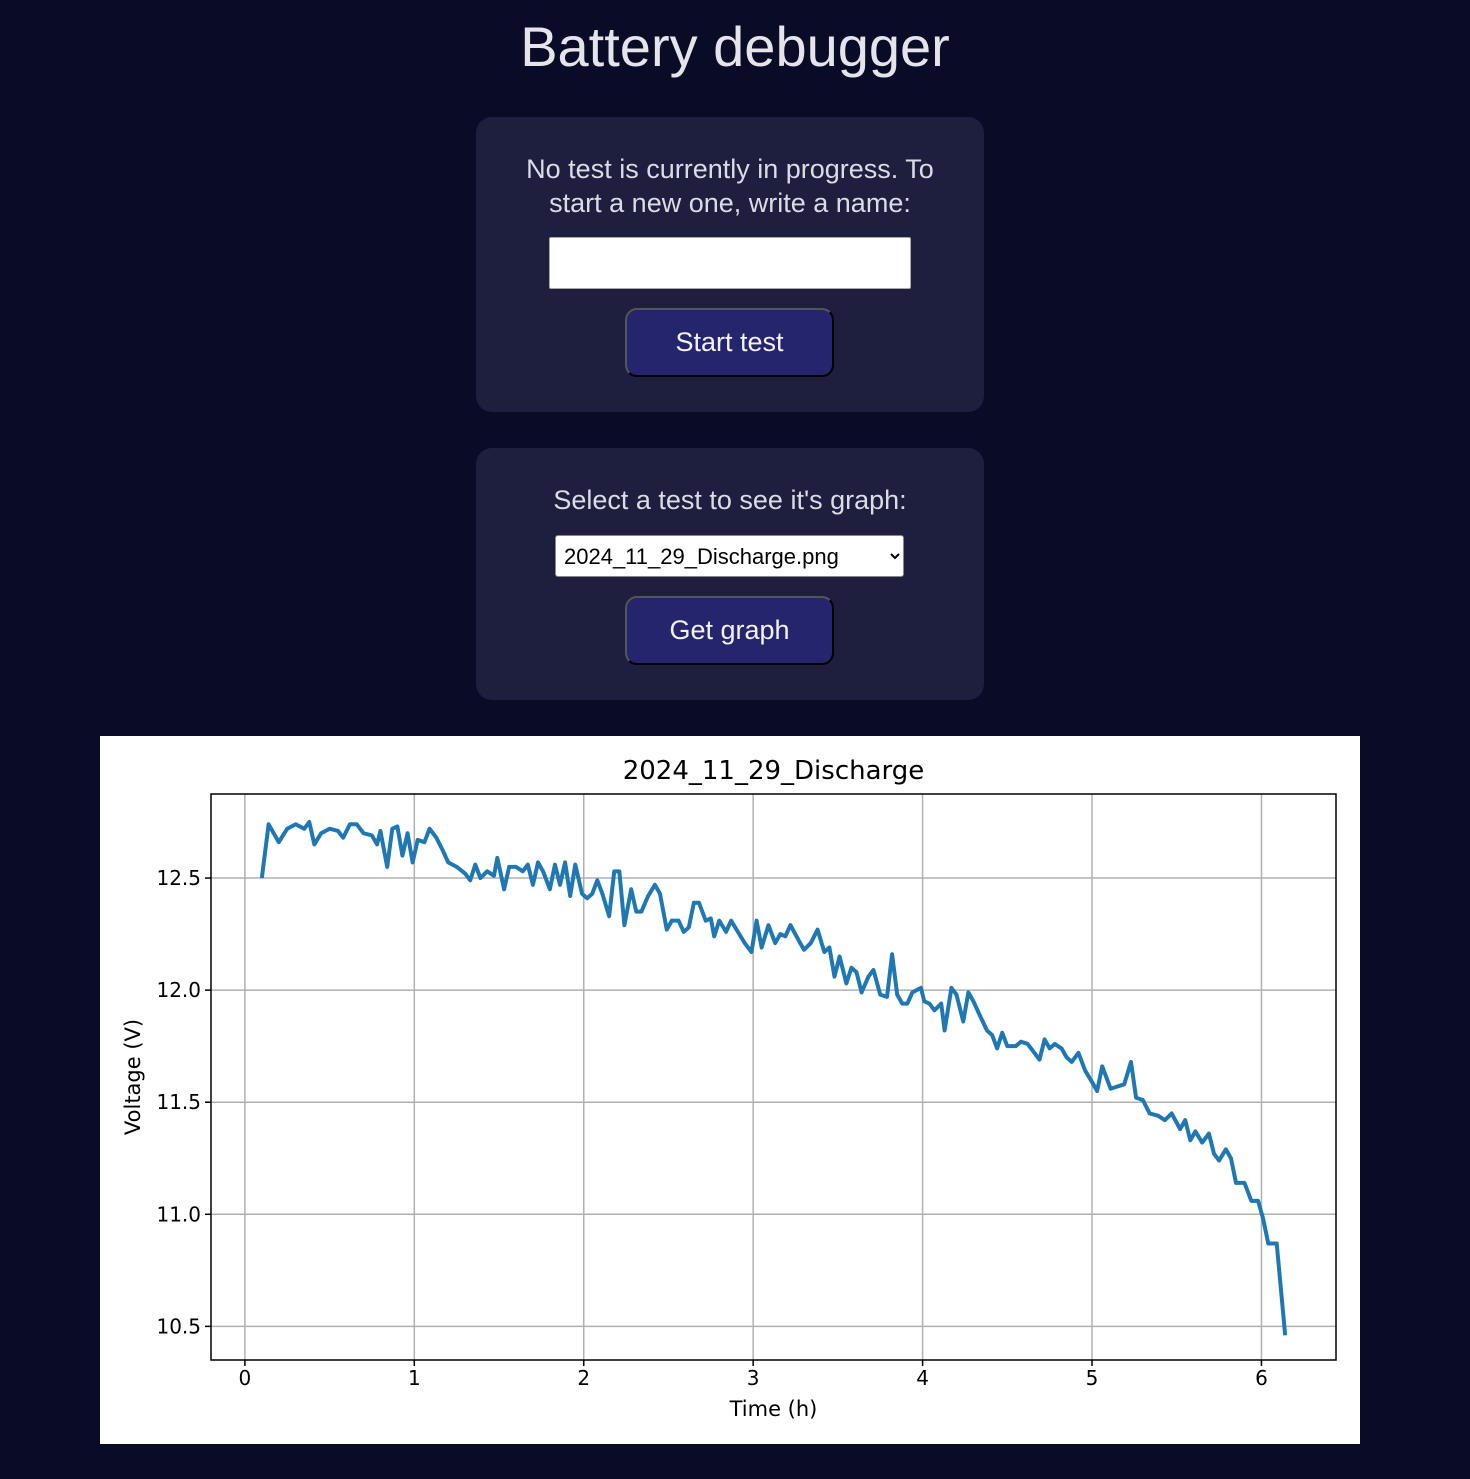 Image resolution: width=1470 pixels, height=1479 pixels. What do you see at coordinates (133, 1077) in the screenshot?
I see `y-axis-label: Voltage (V)` at bounding box center [133, 1077].